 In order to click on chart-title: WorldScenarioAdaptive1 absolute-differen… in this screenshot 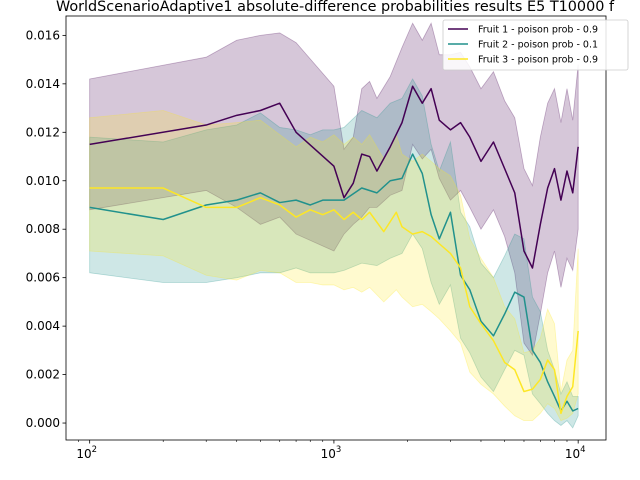, I will do `click(335, 7)`.